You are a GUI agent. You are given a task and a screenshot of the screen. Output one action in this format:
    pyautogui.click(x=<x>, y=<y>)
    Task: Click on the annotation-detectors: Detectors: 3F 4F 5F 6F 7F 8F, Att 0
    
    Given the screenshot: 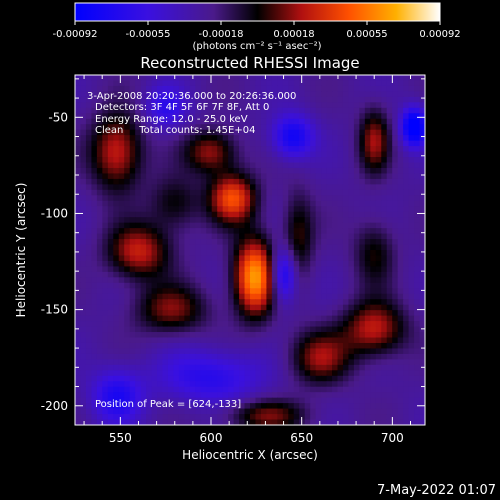 What is the action you would take?
    pyautogui.click(x=182, y=107)
    